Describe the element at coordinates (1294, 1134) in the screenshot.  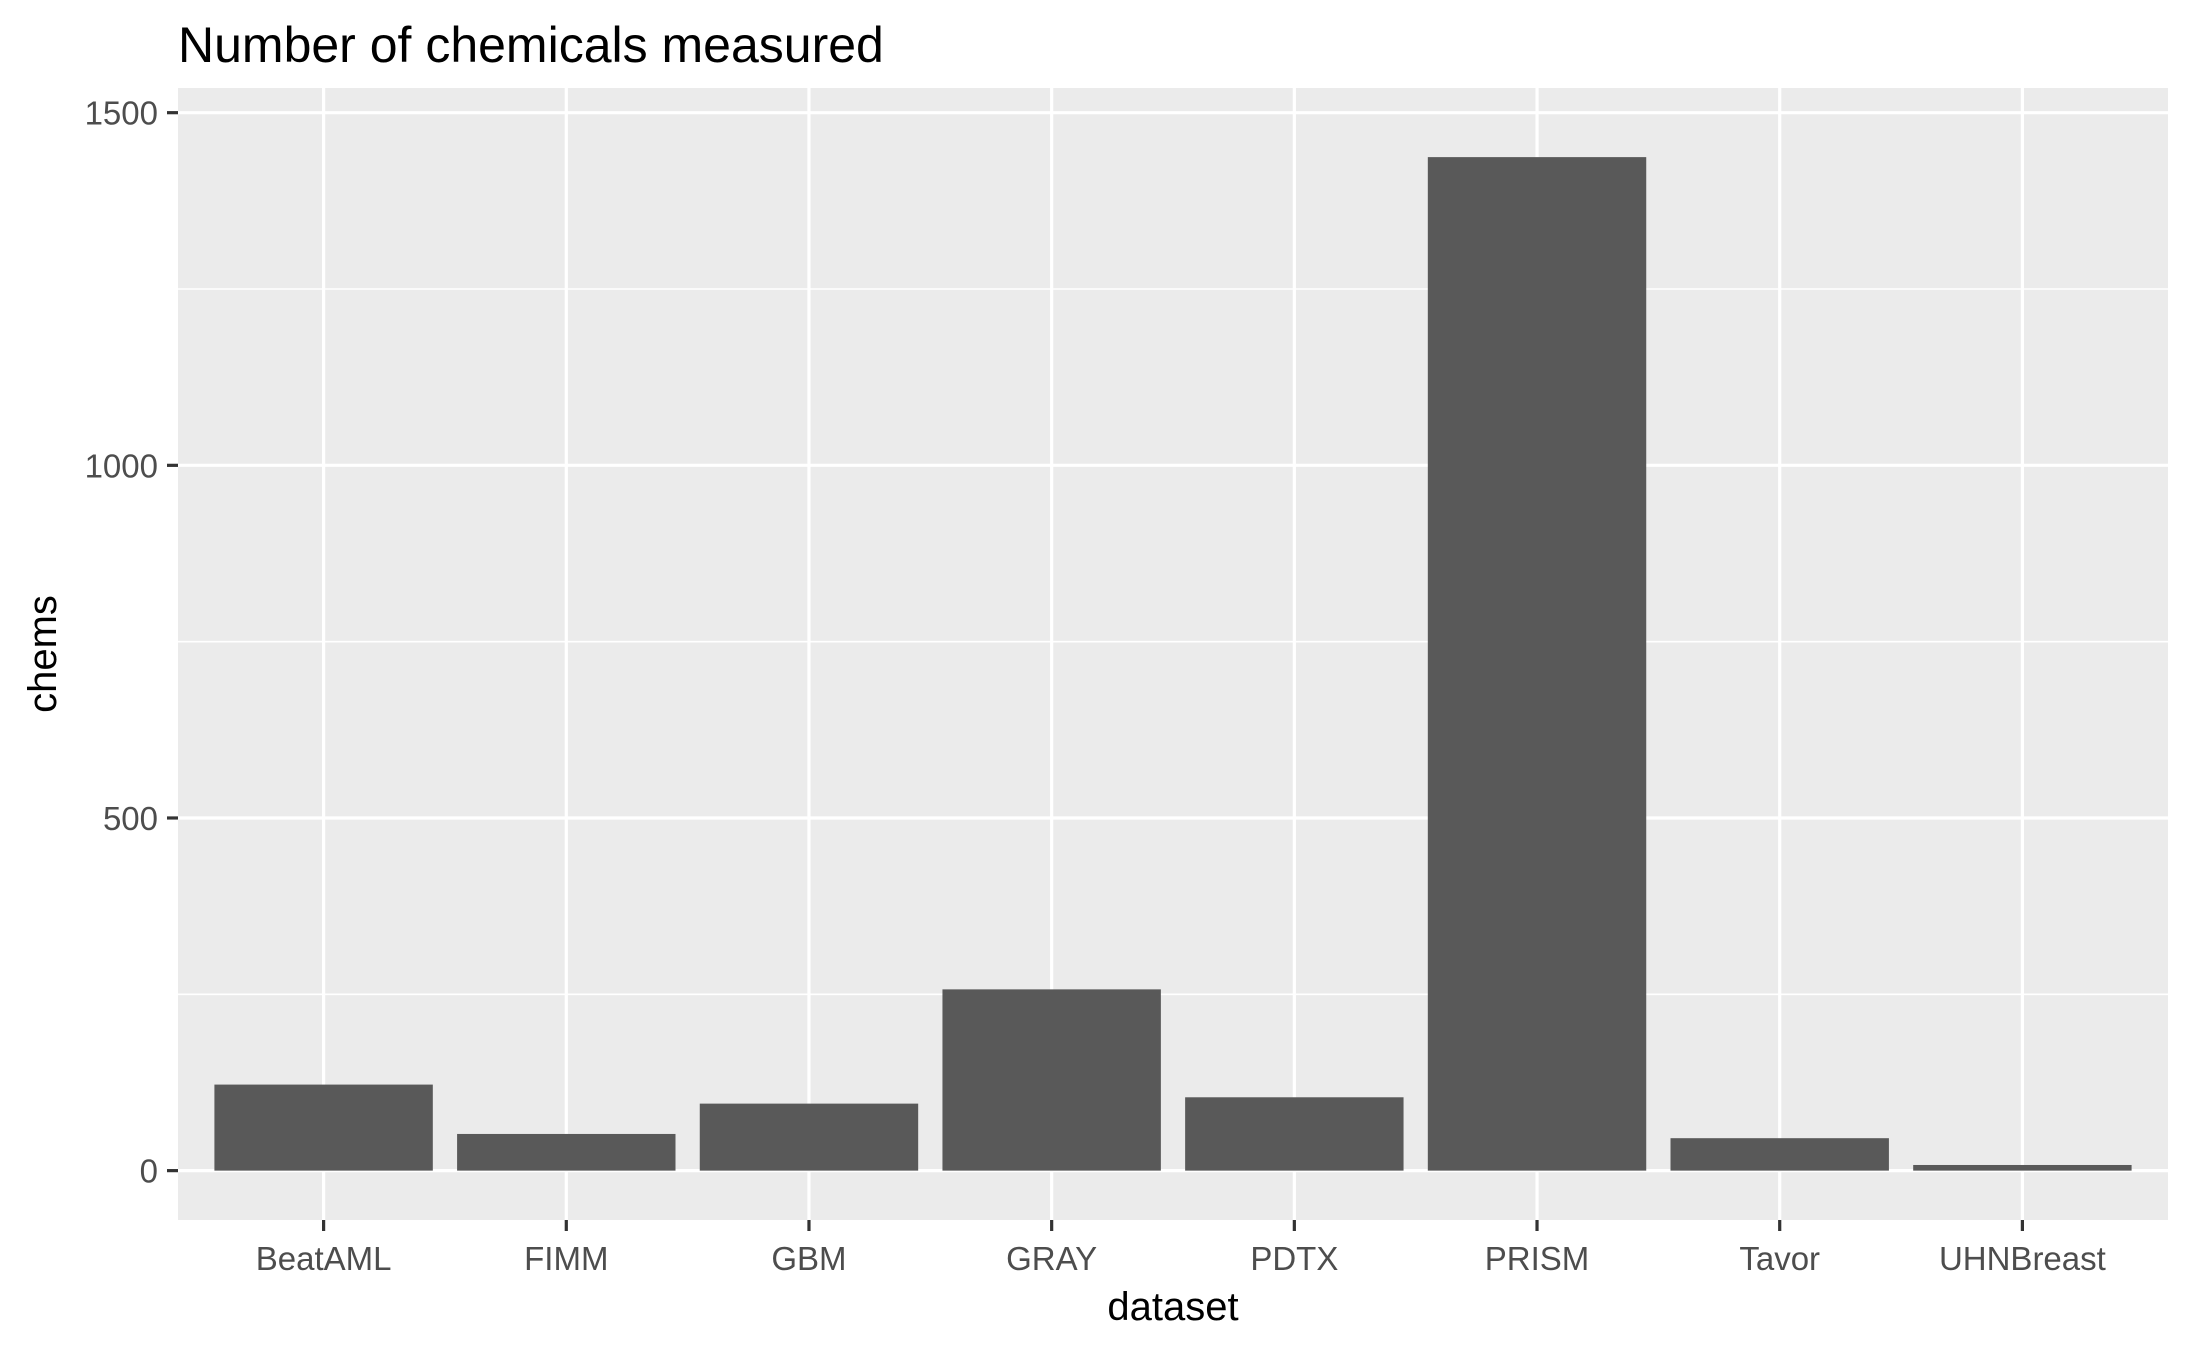
I see `bar-pdtx` at that location.